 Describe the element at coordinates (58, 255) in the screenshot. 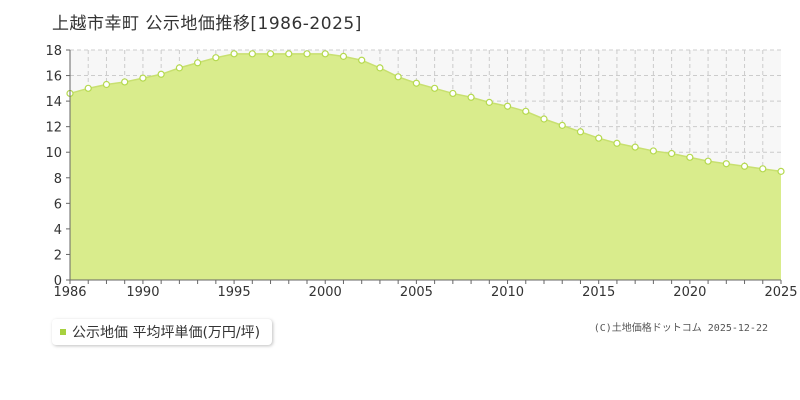

I see `y-tick-label: 2` at that location.